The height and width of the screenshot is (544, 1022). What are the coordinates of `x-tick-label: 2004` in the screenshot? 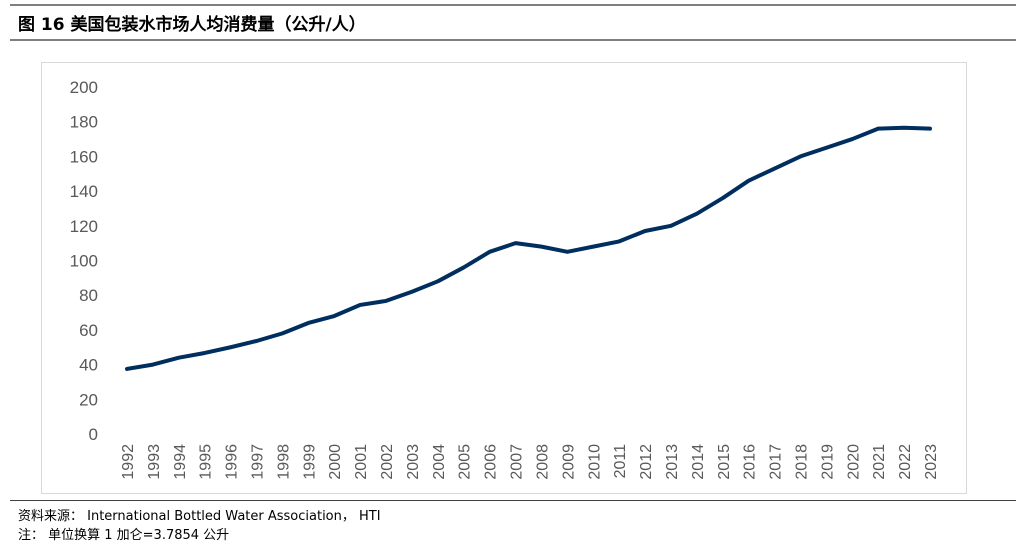 It's located at (439, 462).